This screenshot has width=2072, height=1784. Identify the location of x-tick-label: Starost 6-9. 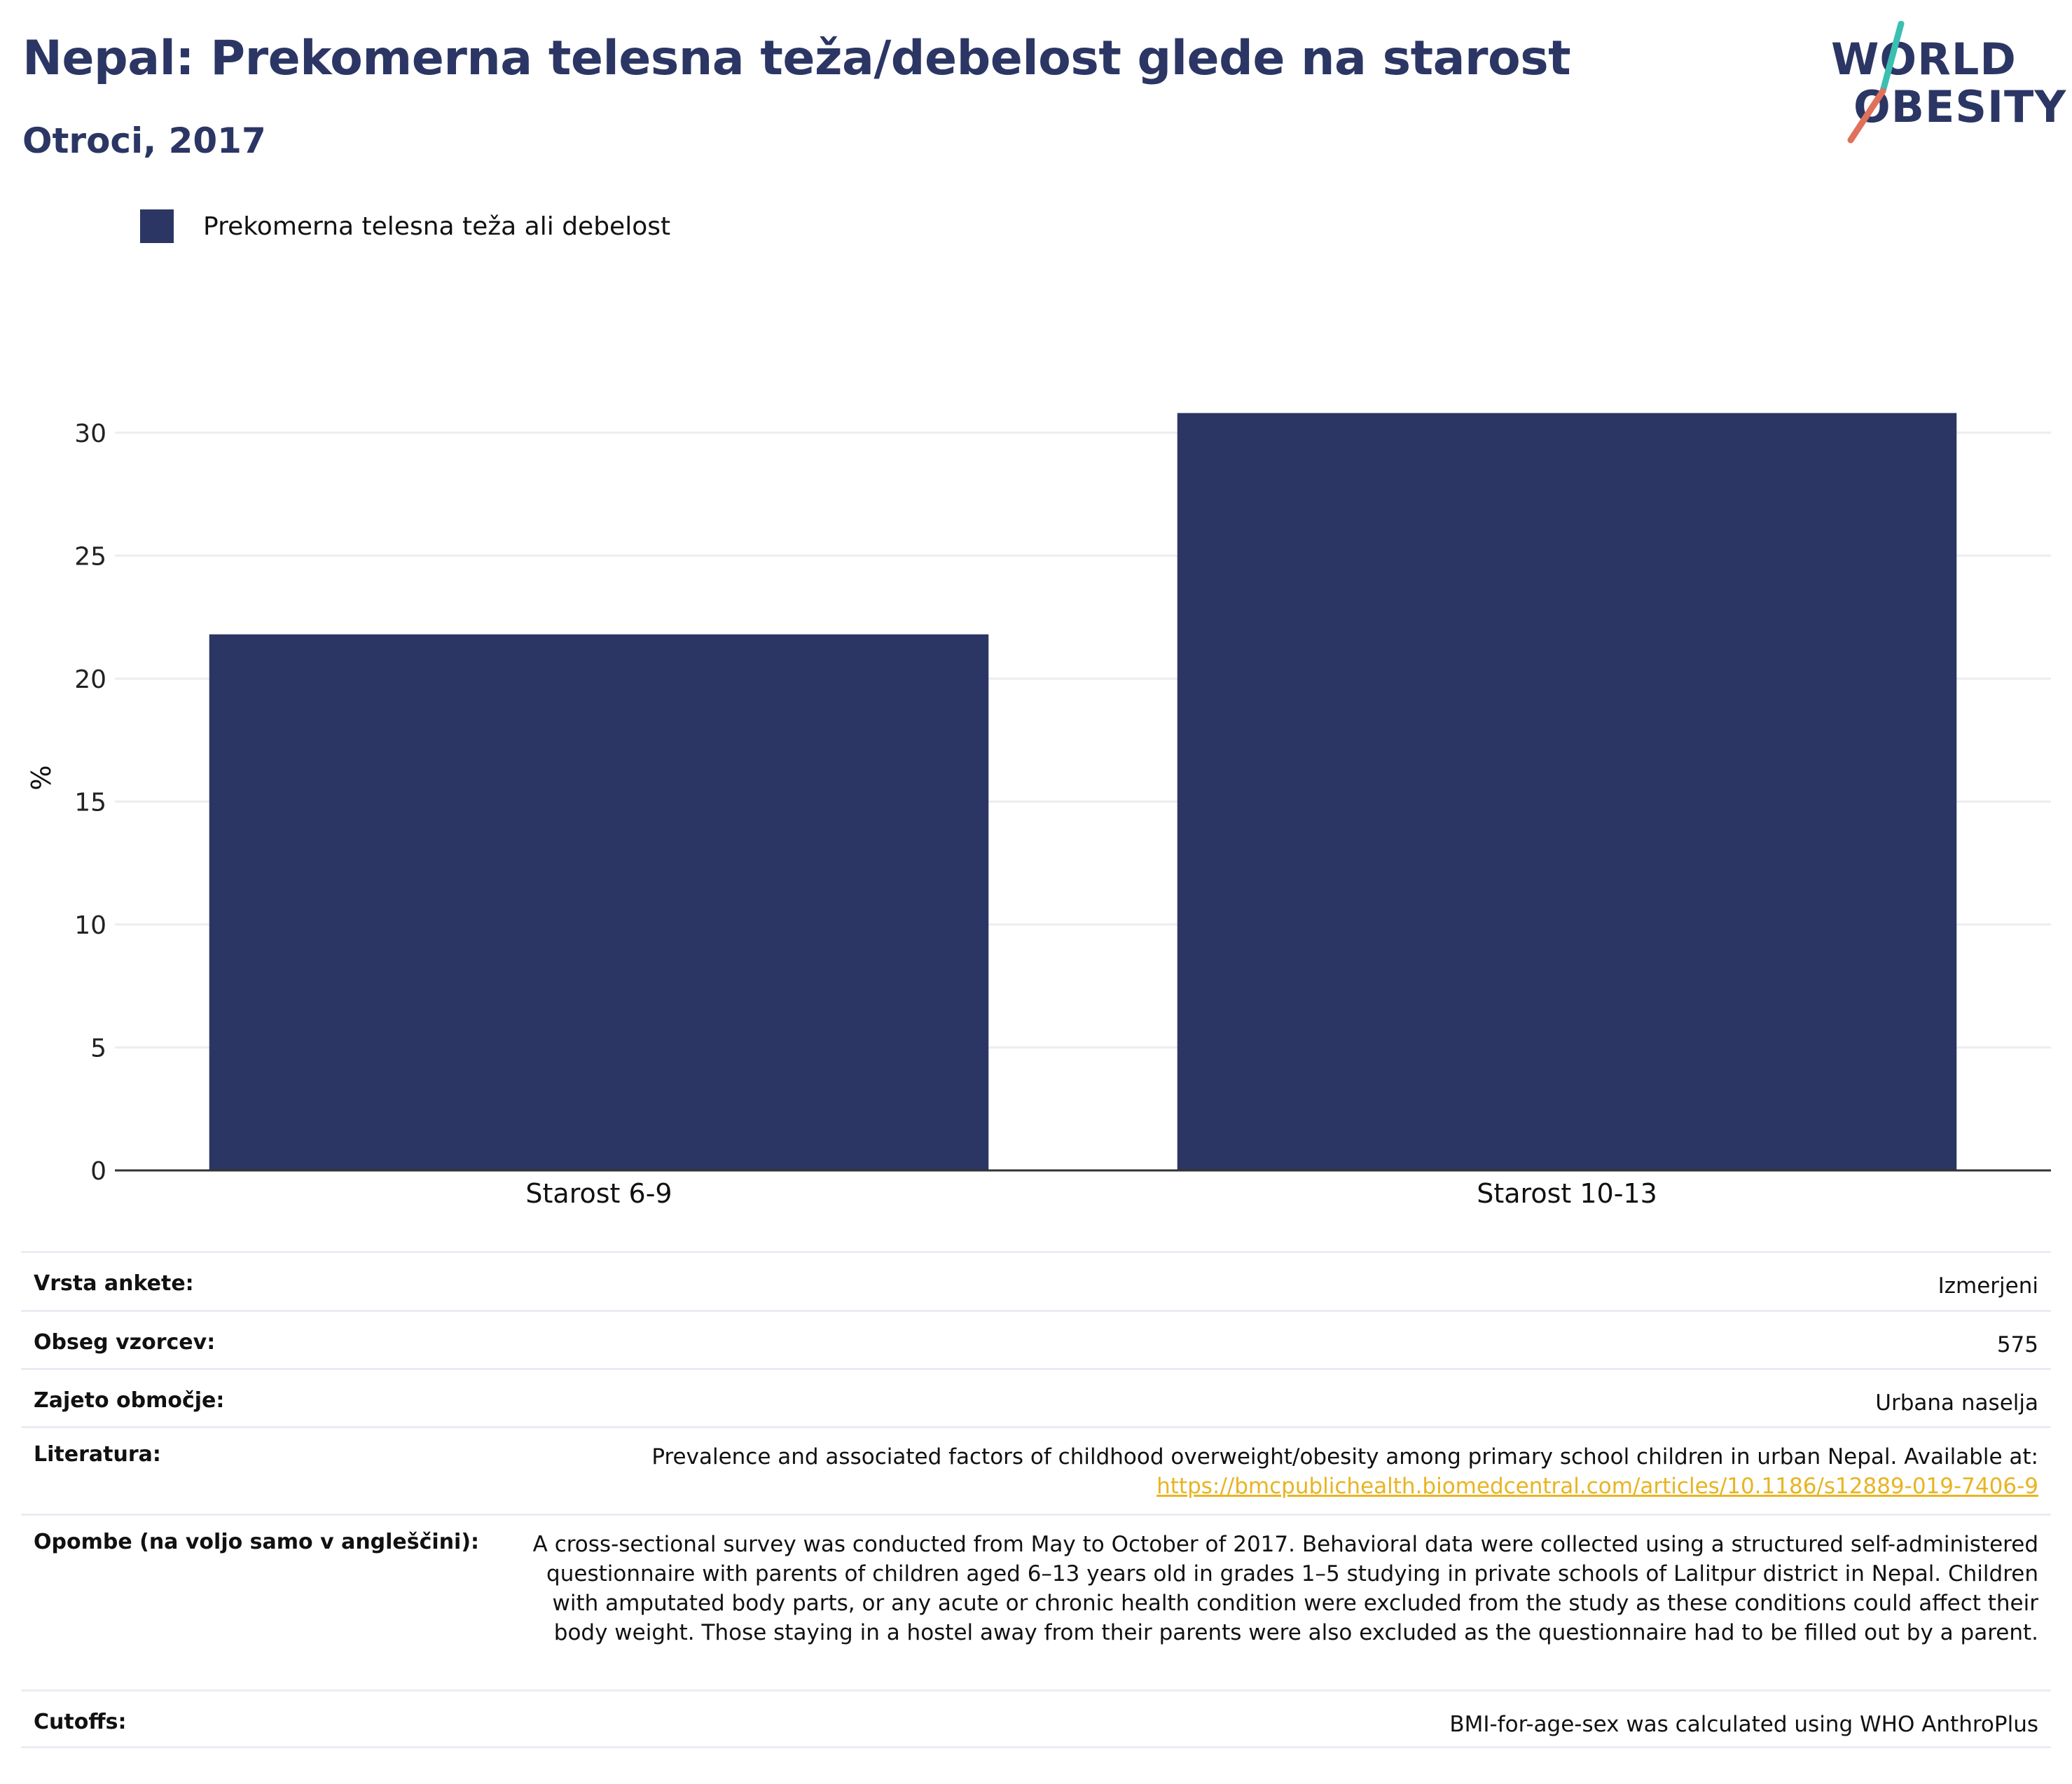
(599, 1194).